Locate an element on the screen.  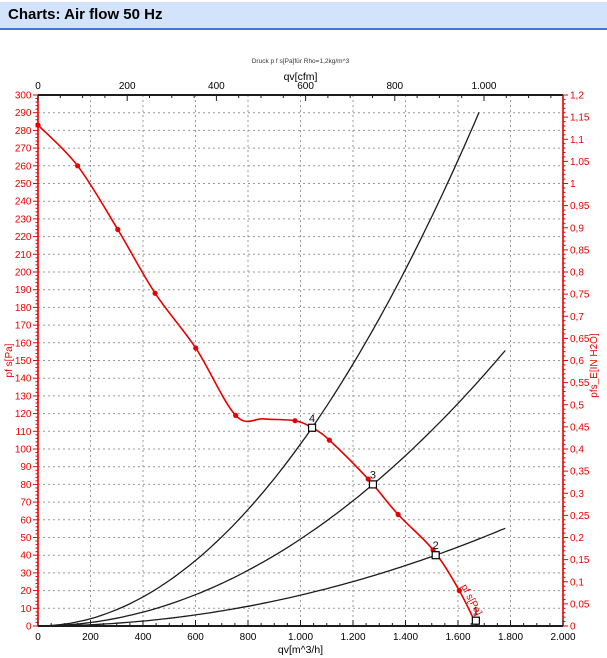
left-axis-tick-label: 170 is located at coordinates (23, 326).